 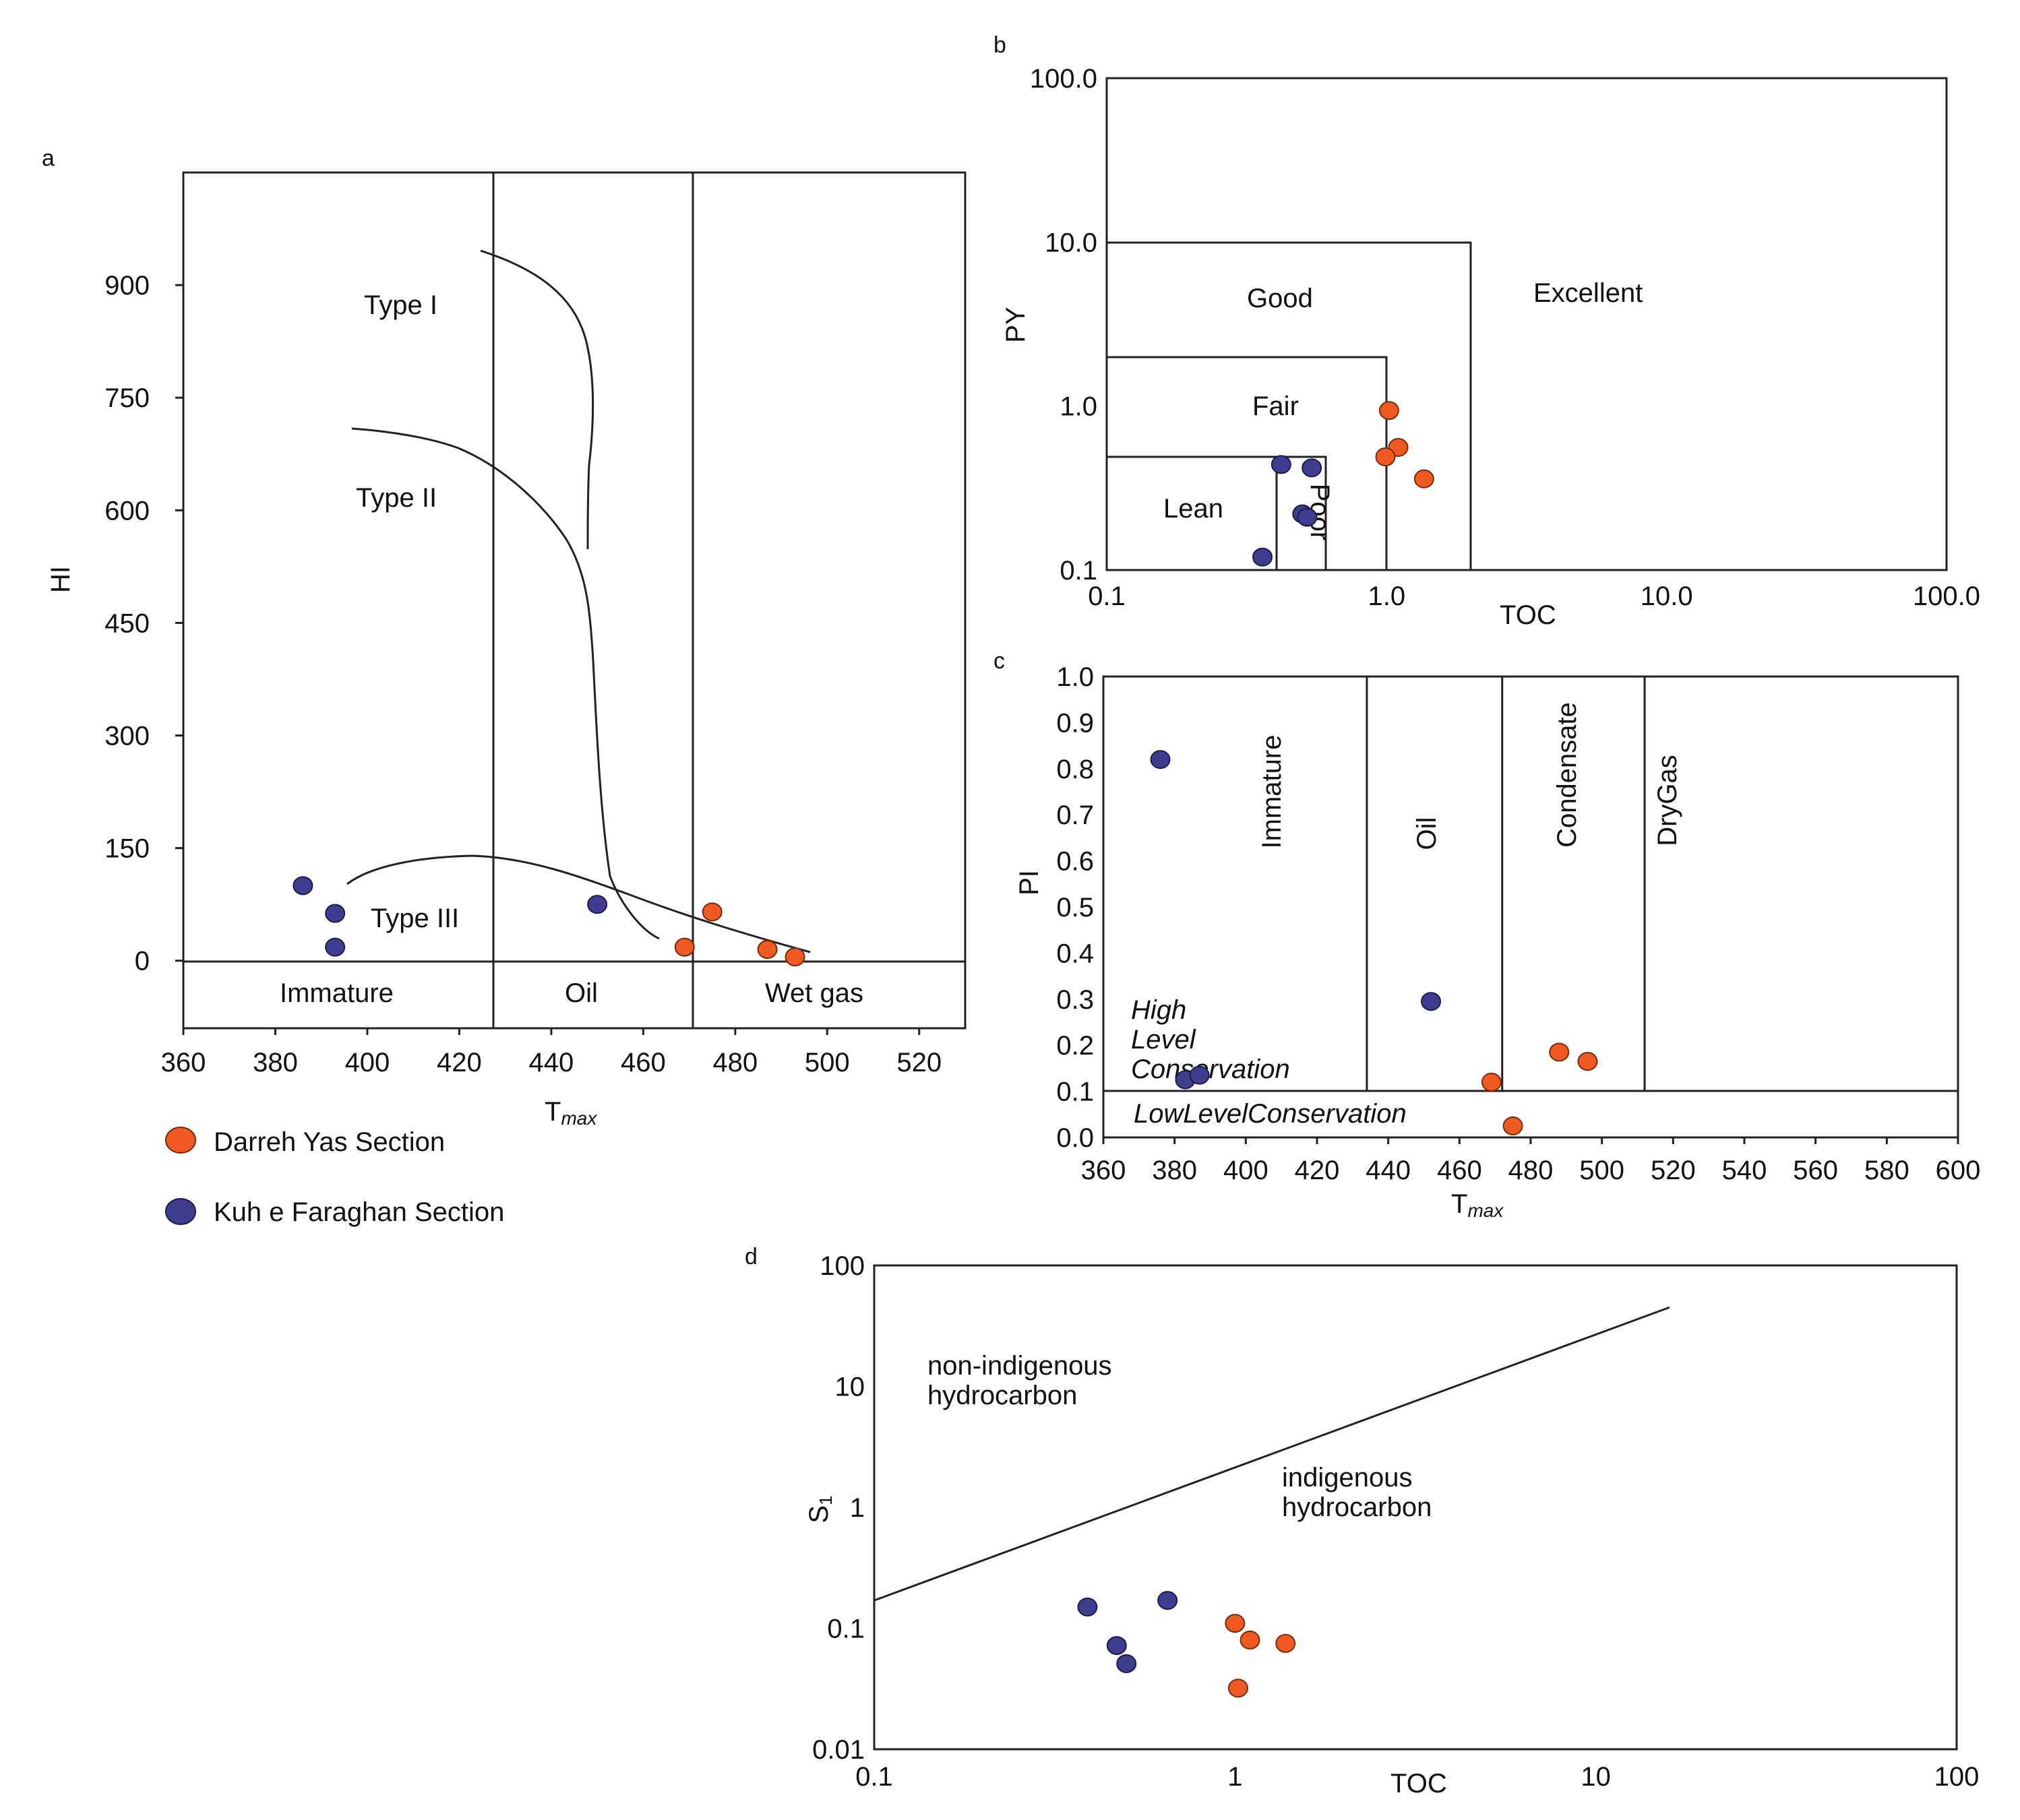 What do you see at coordinates (735, 1063) in the screenshot?
I see `panel-a-x-tick: 480` at bounding box center [735, 1063].